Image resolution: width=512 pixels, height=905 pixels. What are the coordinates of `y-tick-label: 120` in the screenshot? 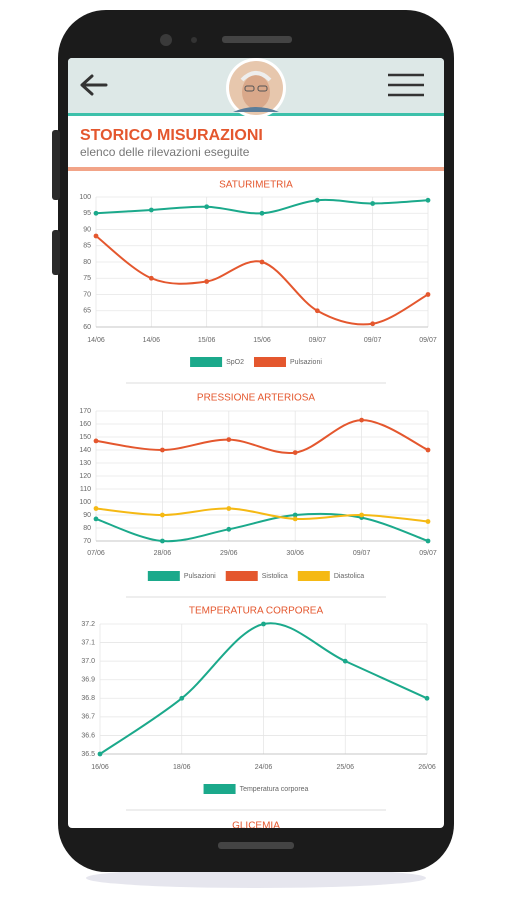 It's located at (85, 476).